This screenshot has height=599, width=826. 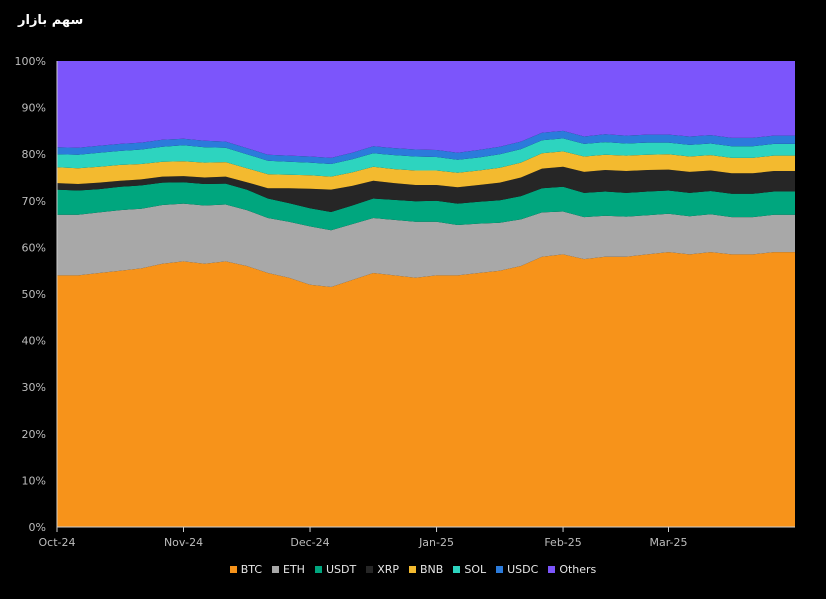 I want to click on legend-item-xrp: XRP, so click(x=382, y=569).